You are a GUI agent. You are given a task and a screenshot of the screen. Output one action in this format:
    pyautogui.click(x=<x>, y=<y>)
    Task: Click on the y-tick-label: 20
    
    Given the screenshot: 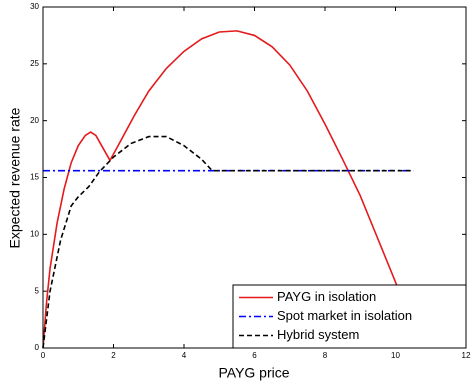 What is the action you would take?
    pyautogui.click(x=34, y=120)
    